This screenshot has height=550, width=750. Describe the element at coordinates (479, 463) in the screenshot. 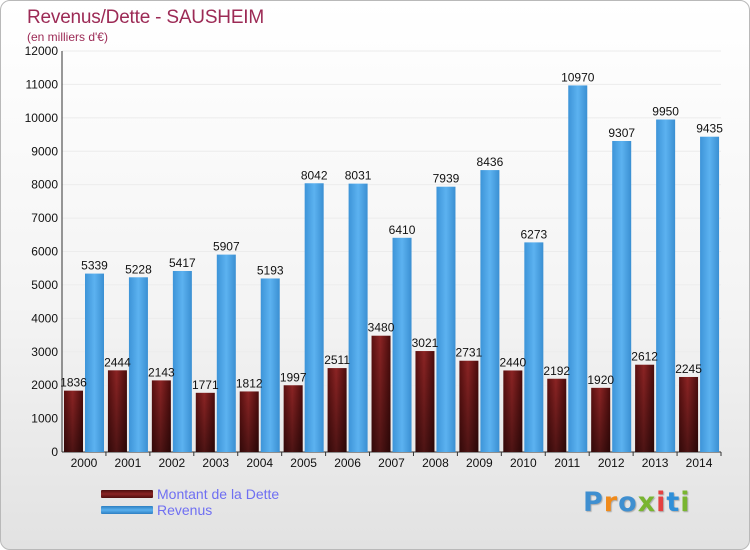

I see `x-tick-label: 2009` at that location.